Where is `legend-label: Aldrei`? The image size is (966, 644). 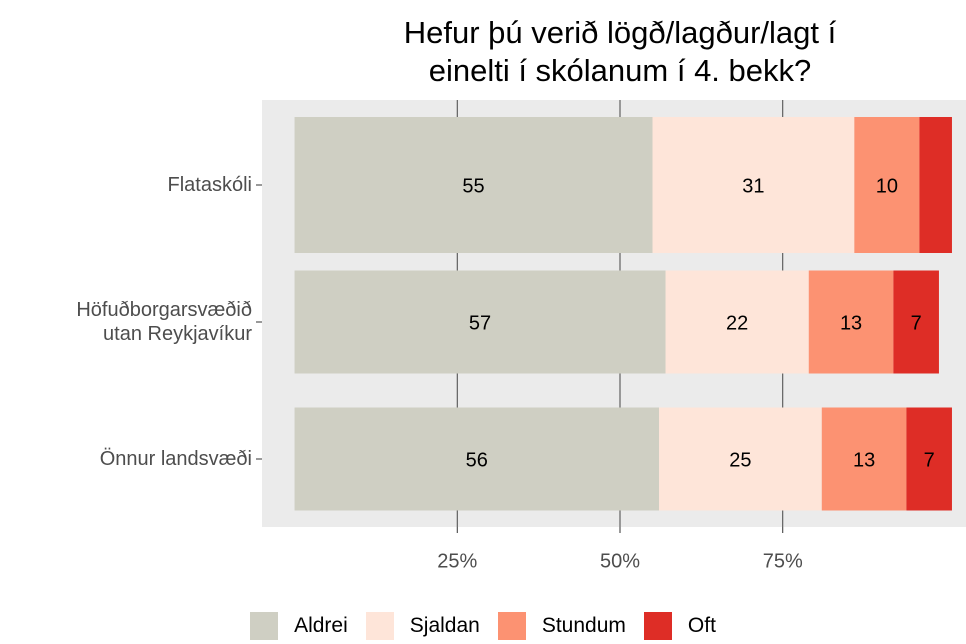 legend-label: Aldrei is located at coordinates (321, 625).